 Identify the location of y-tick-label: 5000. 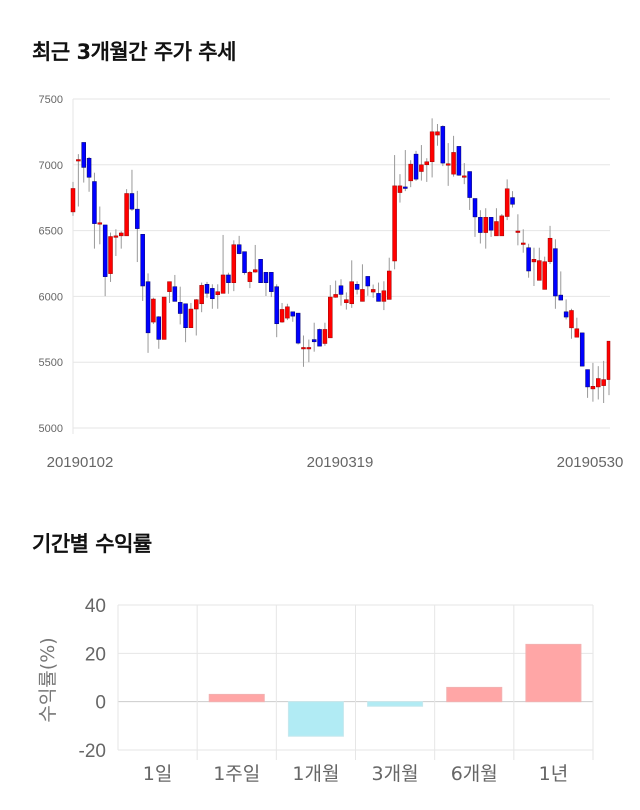
(51, 429).